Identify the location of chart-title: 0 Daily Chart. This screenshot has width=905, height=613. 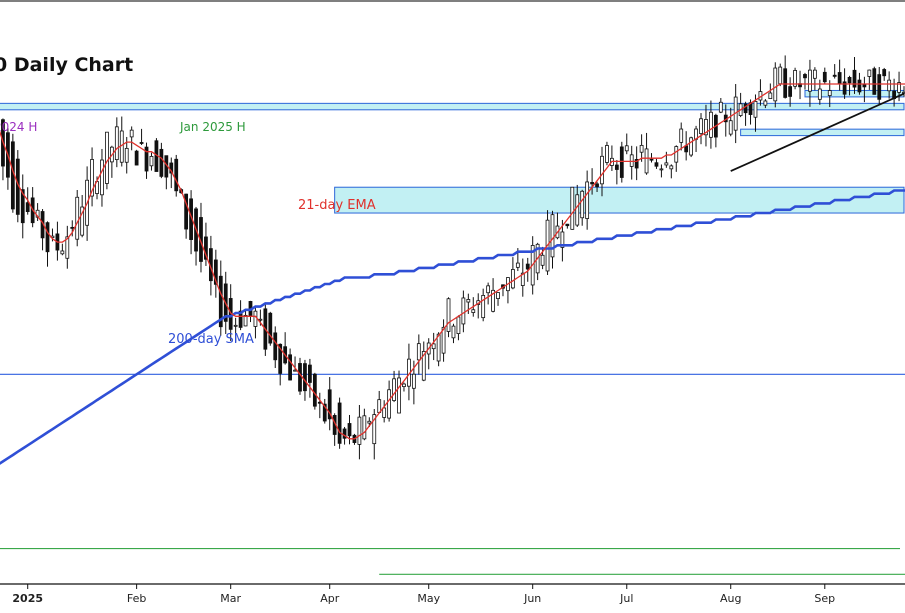
(66, 65).